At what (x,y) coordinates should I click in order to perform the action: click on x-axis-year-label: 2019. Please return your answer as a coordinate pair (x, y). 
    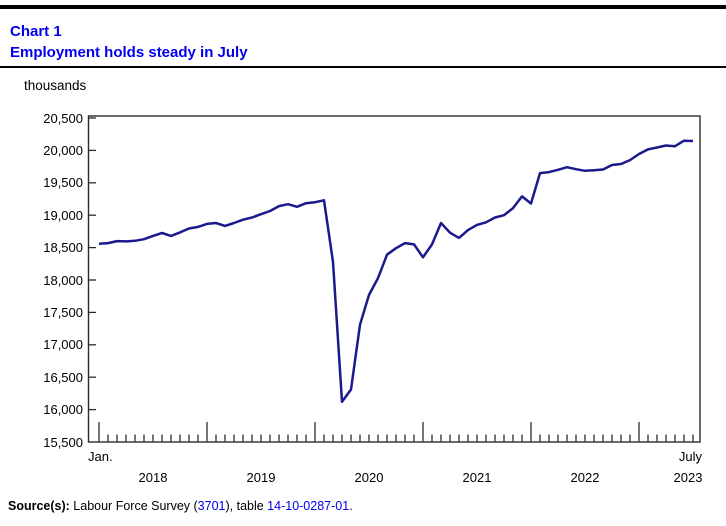
    Looking at the image, I should click on (261, 477).